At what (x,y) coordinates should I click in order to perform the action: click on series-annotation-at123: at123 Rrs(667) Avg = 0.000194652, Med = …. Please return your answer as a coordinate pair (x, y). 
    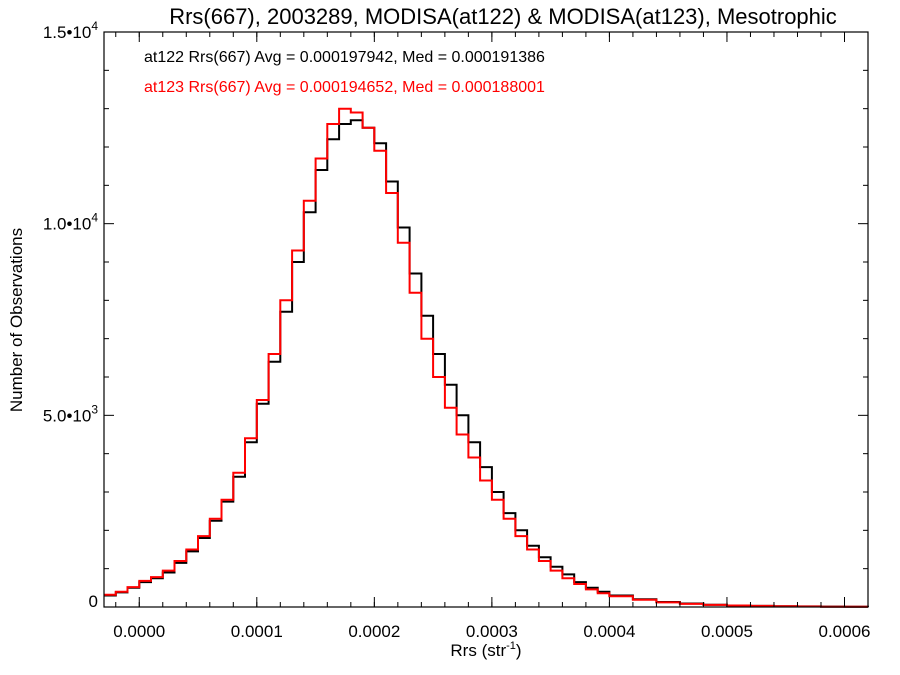
    Looking at the image, I should click on (344, 87).